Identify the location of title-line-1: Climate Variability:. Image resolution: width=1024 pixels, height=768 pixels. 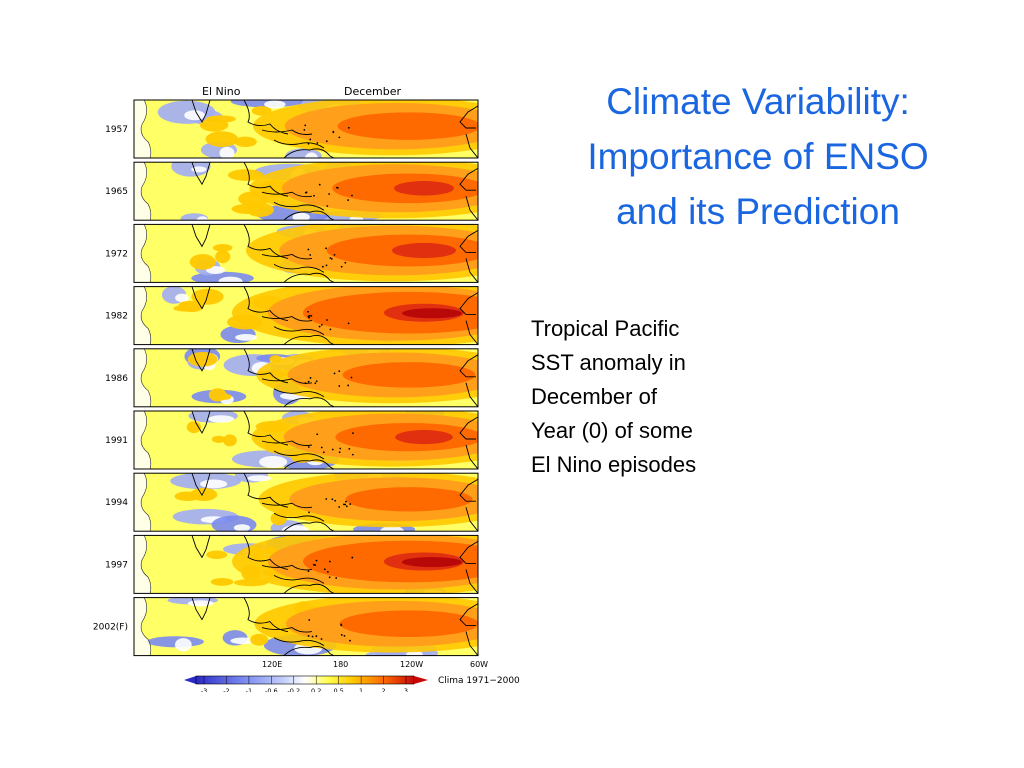
(758, 101).